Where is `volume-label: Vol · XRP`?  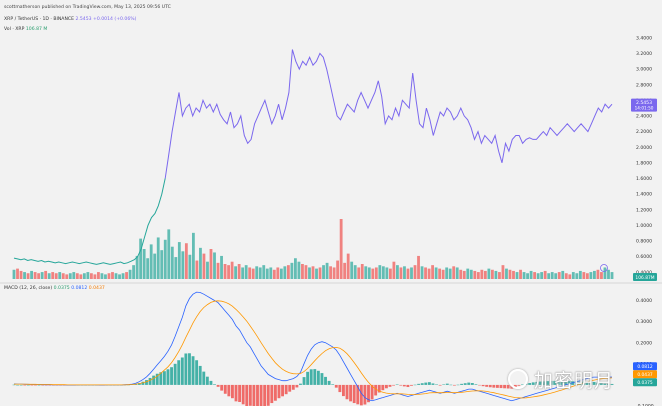 volume-label: Vol · XRP is located at coordinates (14, 29).